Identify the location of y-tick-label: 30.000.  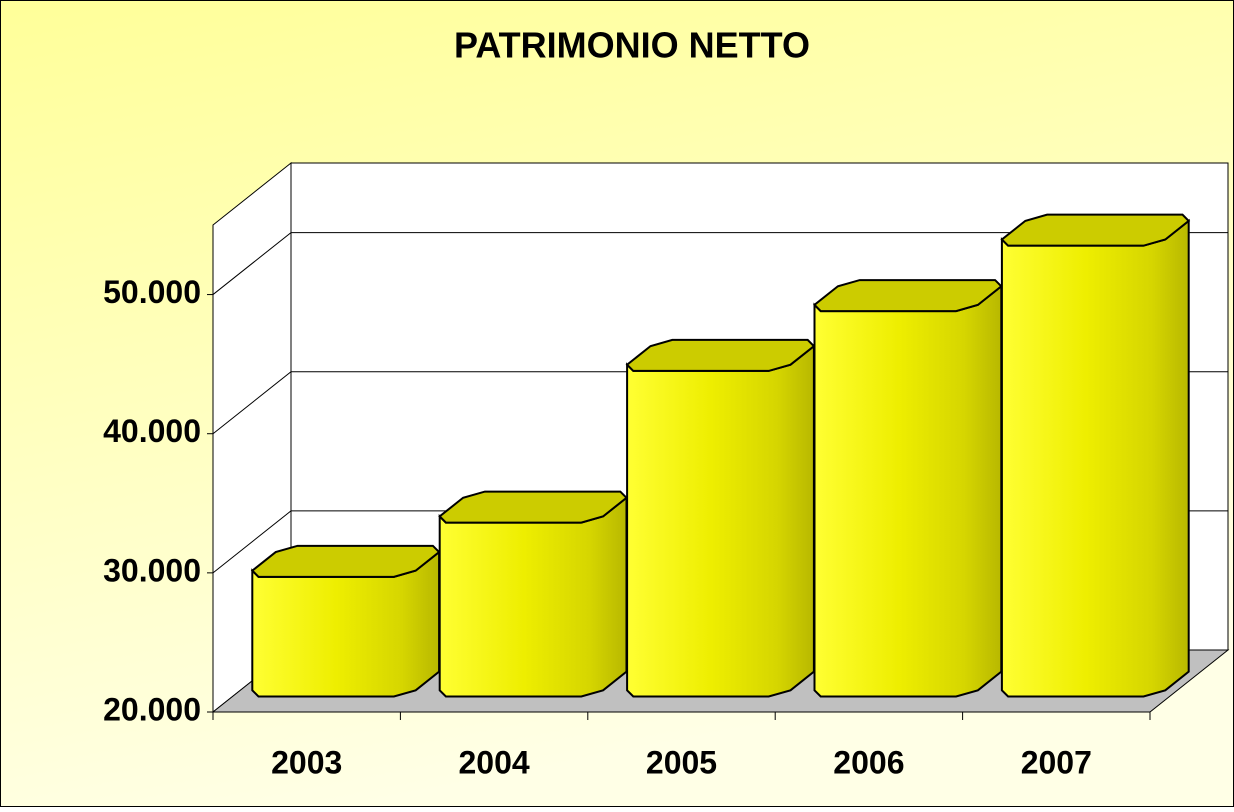
(152, 570).